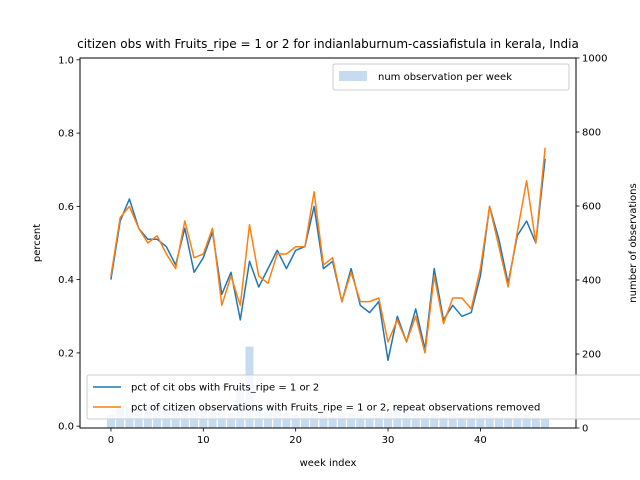 The width and height of the screenshot is (640, 480). Describe the element at coordinates (591, 355) in the screenshot. I see `y2-tick-label: 200` at that location.